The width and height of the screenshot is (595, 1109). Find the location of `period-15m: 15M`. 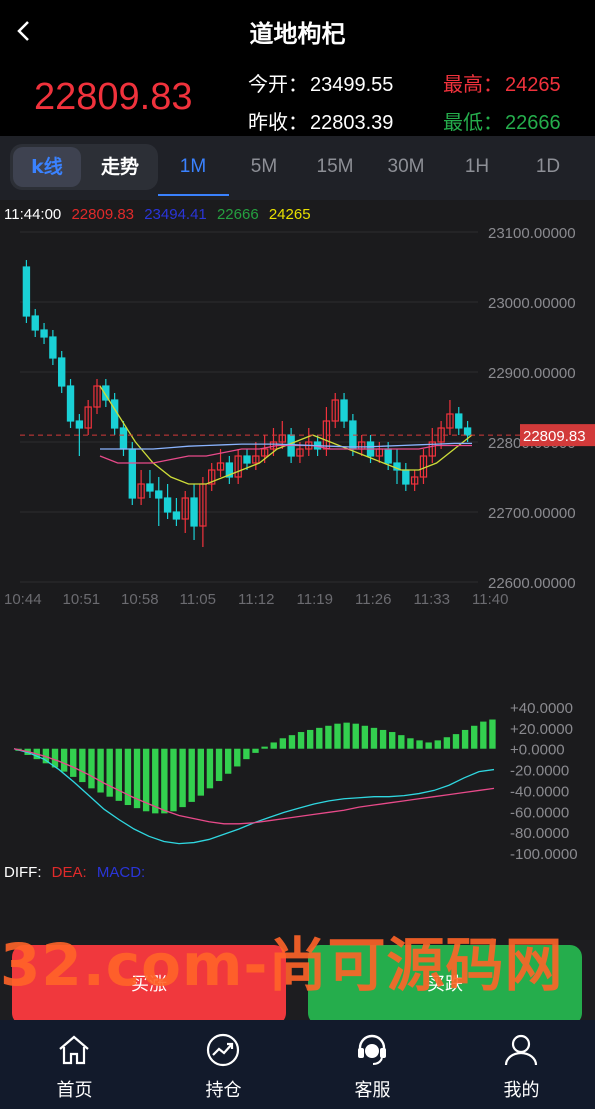

period-15m: 15M is located at coordinates (335, 166).